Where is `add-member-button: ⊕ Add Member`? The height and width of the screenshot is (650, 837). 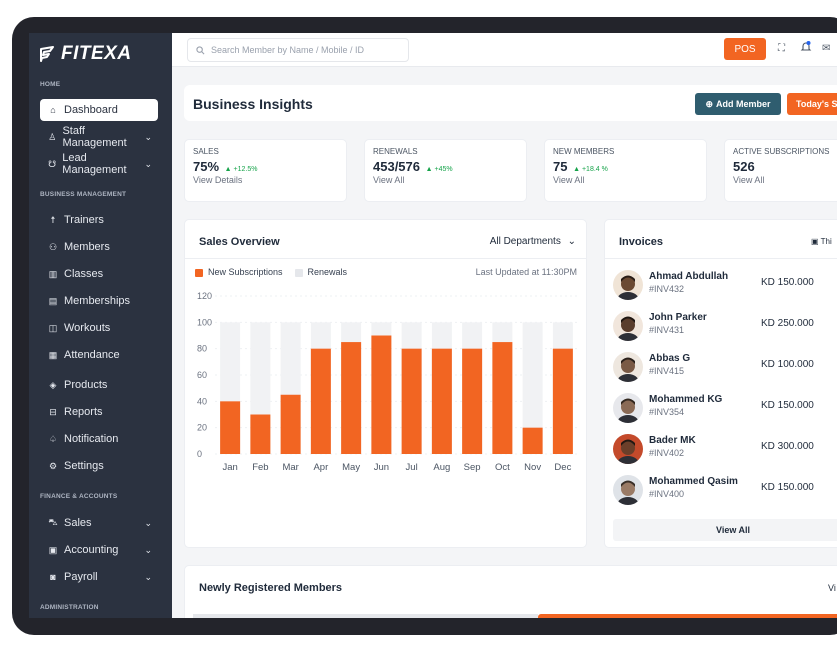
add-member-button: ⊕ Add Member is located at coordinates (738, 104).